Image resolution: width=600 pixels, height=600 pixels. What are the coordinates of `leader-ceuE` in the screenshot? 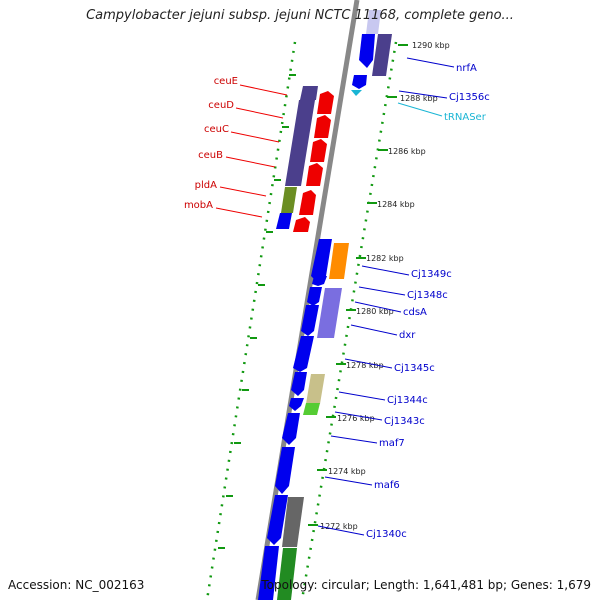 It's located at (263, 90).